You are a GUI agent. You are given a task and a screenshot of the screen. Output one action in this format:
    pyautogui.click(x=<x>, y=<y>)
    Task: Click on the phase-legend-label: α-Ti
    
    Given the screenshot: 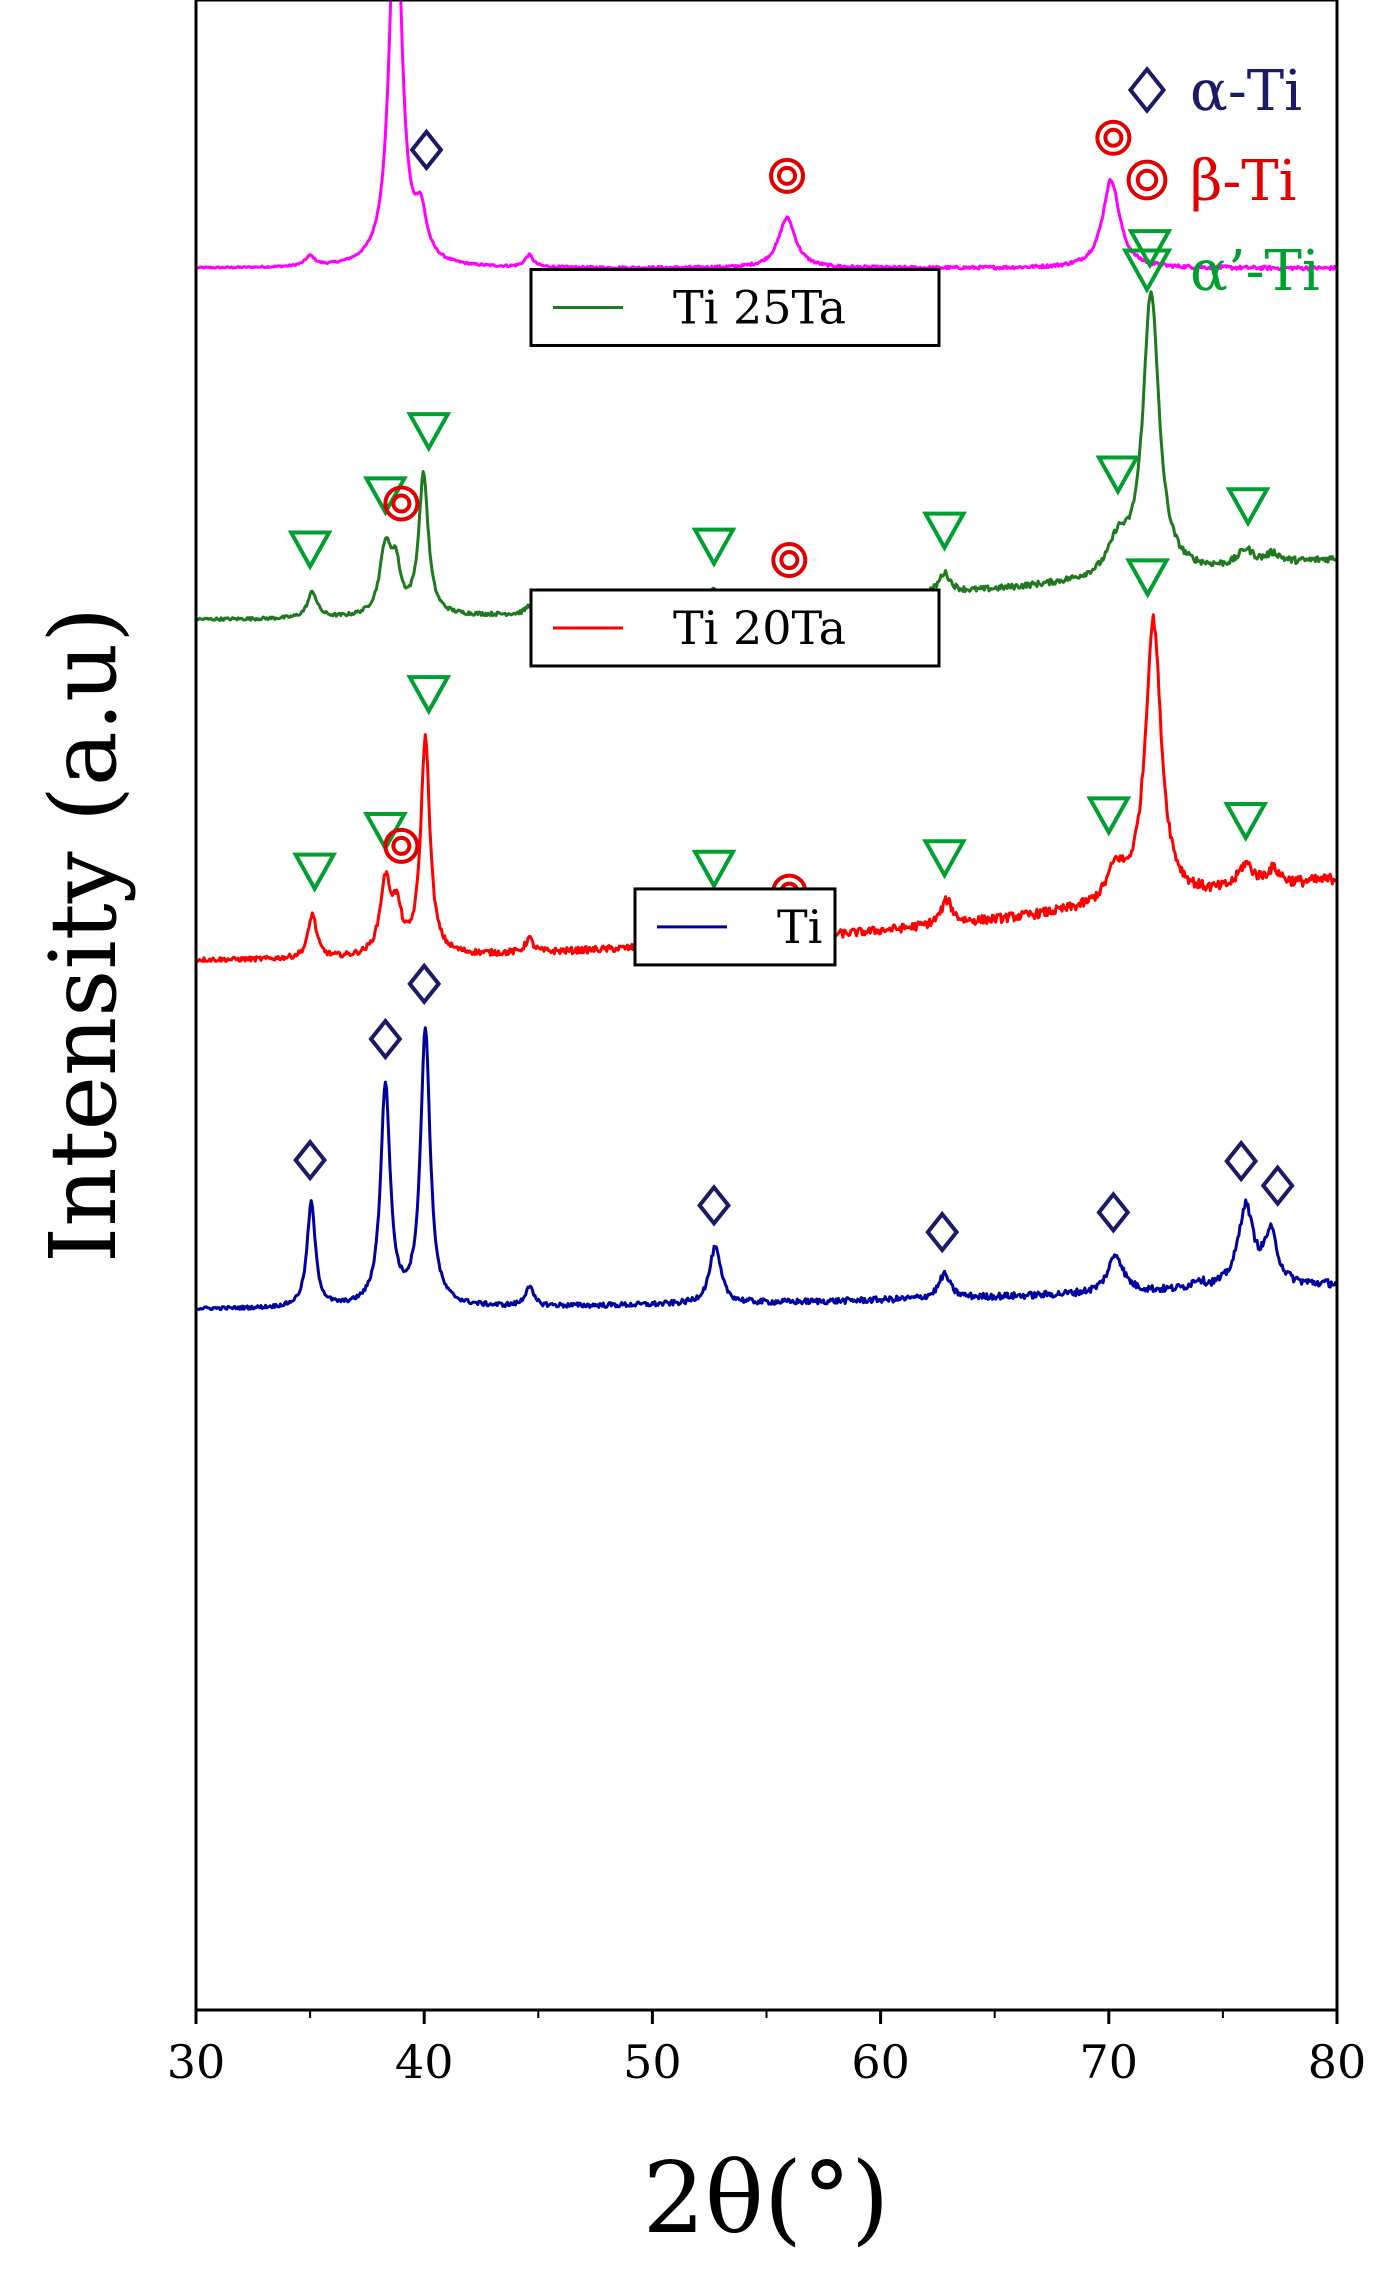 What is the action you would take?
    pyautogui.click(x=1246, y=91)
    